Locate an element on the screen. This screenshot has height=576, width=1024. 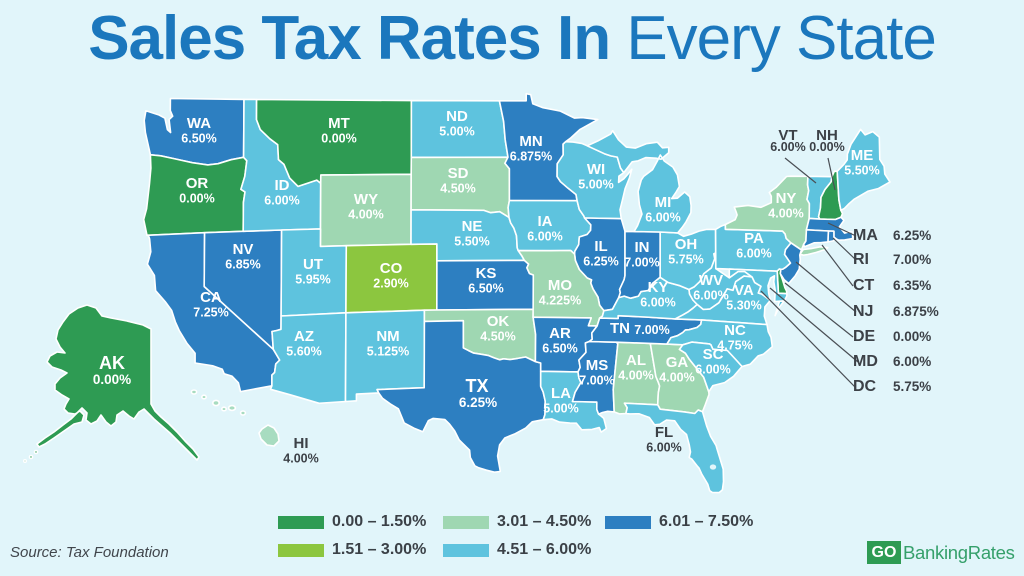
svg-text: 4.75% is located at coordinates (734, 346).